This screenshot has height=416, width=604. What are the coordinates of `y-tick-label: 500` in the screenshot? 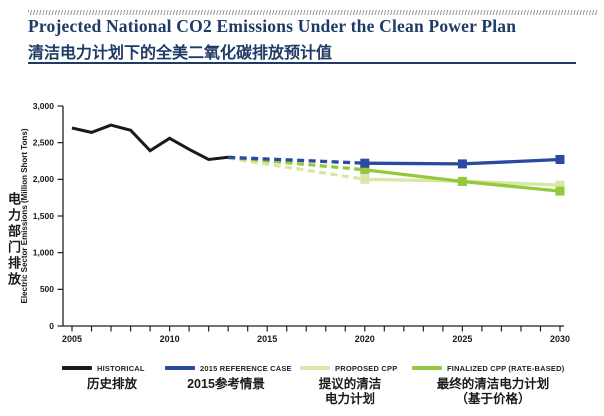 It's located at (47, 289).